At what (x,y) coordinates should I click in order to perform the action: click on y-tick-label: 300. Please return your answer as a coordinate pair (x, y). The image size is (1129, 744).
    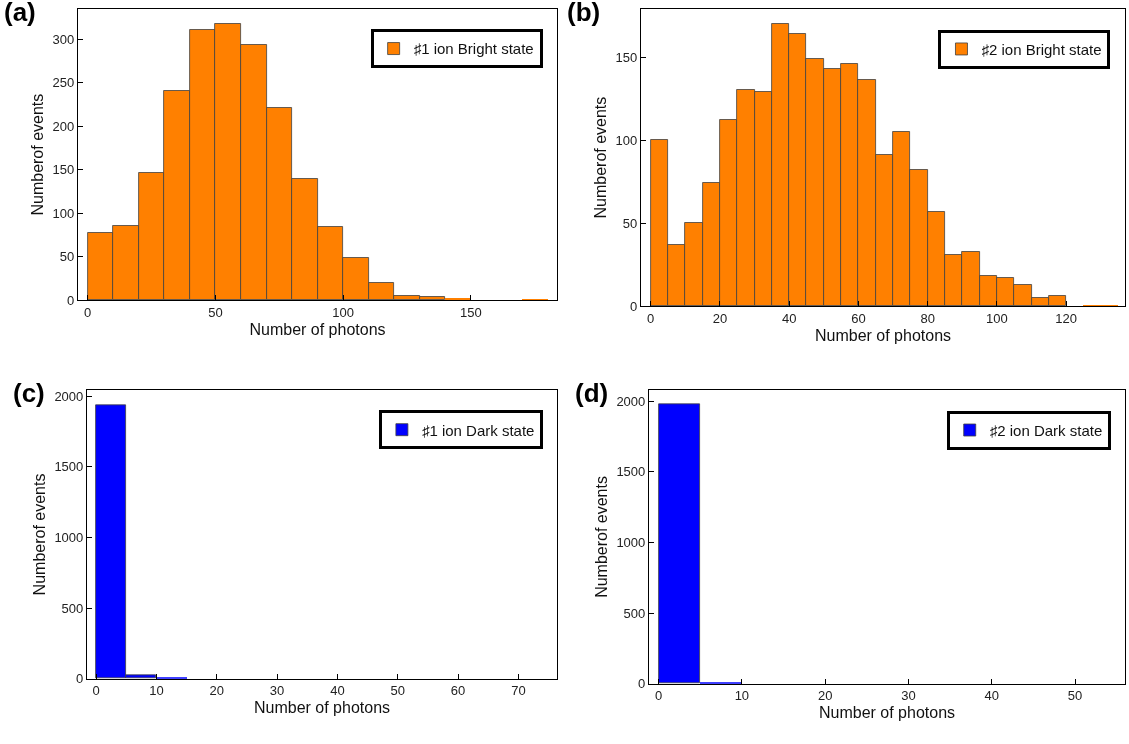
    Looking at the image, I should click on (63, 39).